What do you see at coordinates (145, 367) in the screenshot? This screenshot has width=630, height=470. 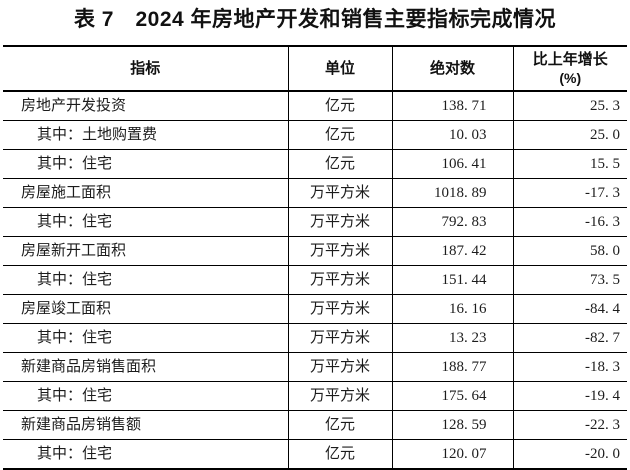 I see `indicator-cell: 新建商品房销售面积` at bounding box center [145, 367].